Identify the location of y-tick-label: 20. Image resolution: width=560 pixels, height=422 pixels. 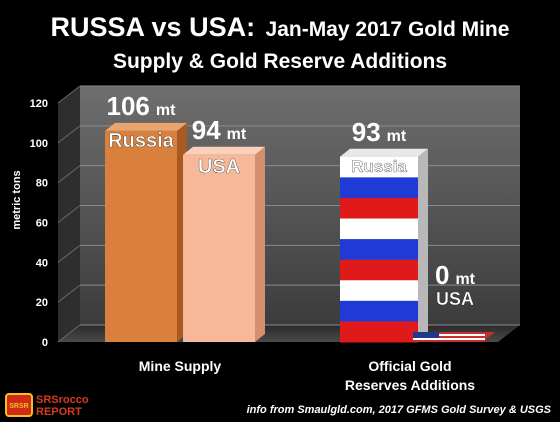
(42, 303).